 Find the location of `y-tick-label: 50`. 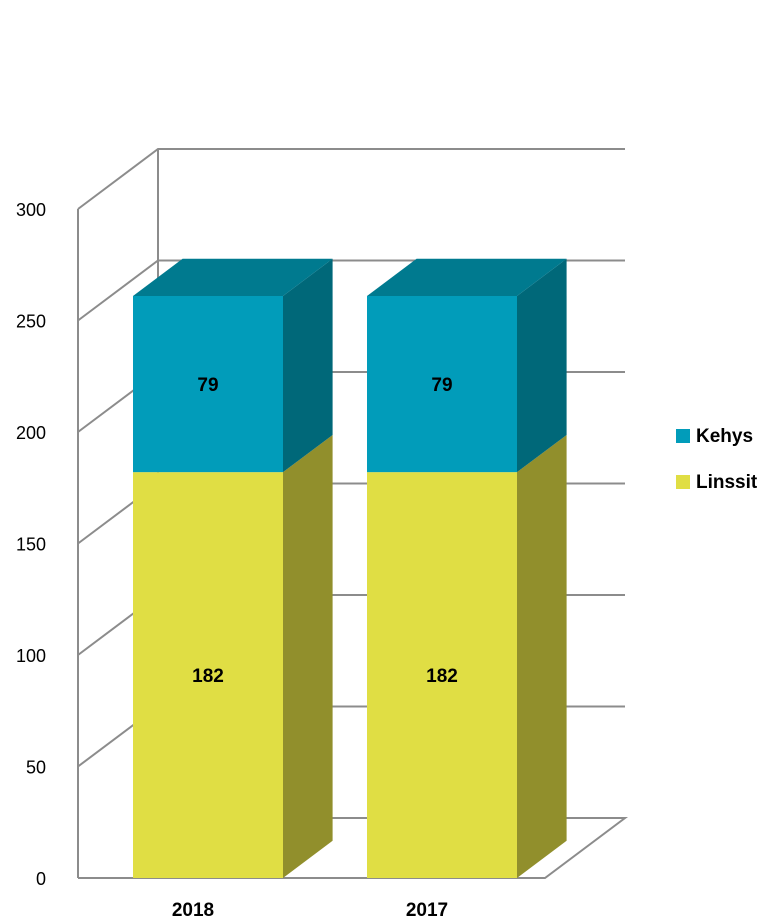

y-tick-label: 50 is located at coordinates (36, 768).